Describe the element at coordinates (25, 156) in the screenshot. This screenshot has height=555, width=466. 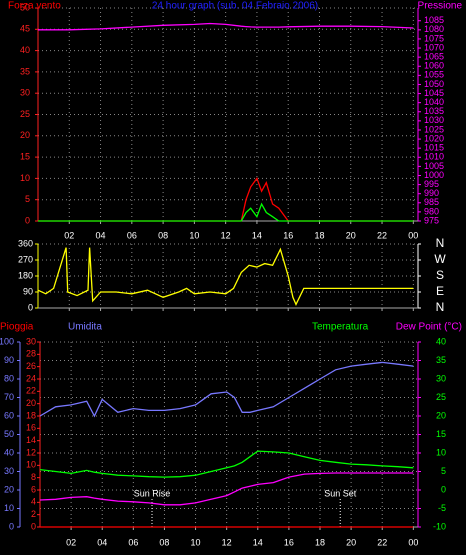
I see `y-tick-label: 15` at that location.